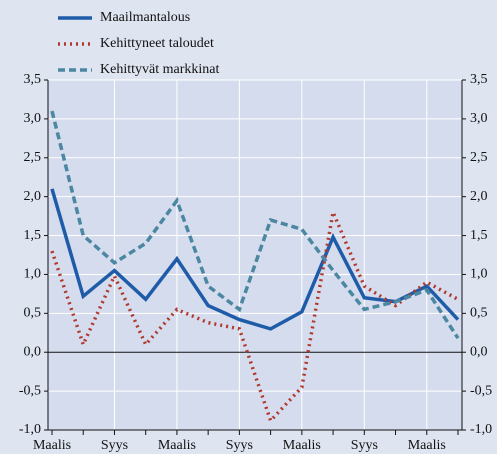 Image resolution: width=497 pixels, height=454 pixels. What do you see at coordinates (479, 274) in the screenshot?
I see `y2-tick-label: 1,0` at bounding box center [479, 274].